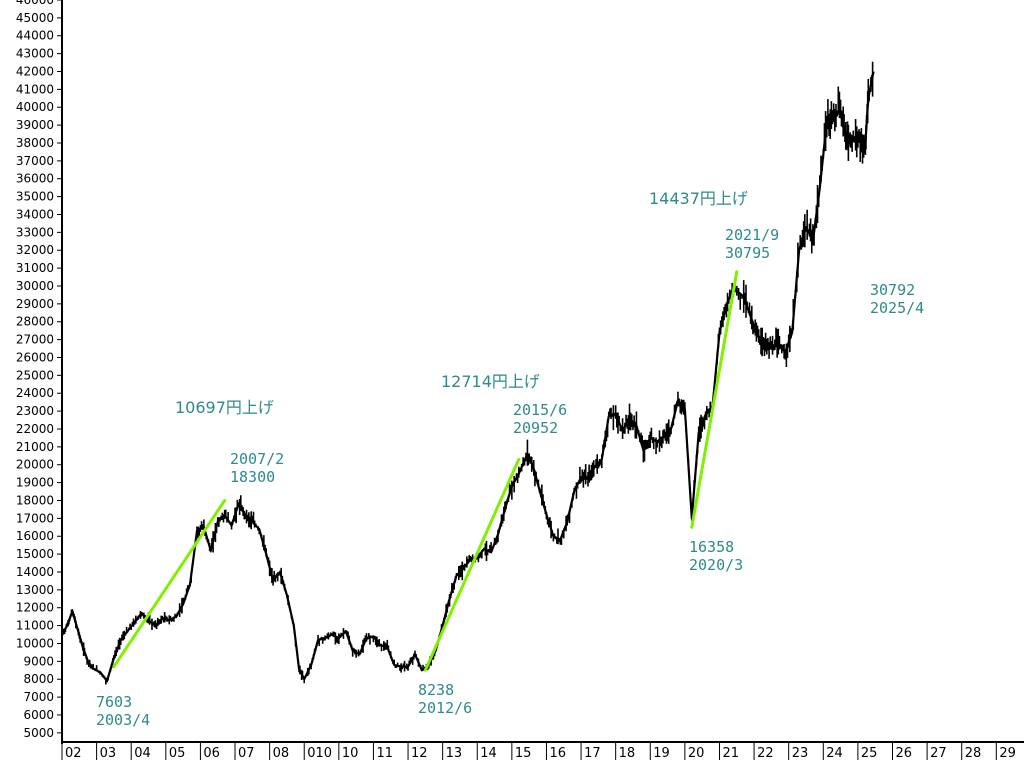 The width and height of the screenshot is (1024, 768). I want to click on y-tick-label: 41000, so click(35, 89).